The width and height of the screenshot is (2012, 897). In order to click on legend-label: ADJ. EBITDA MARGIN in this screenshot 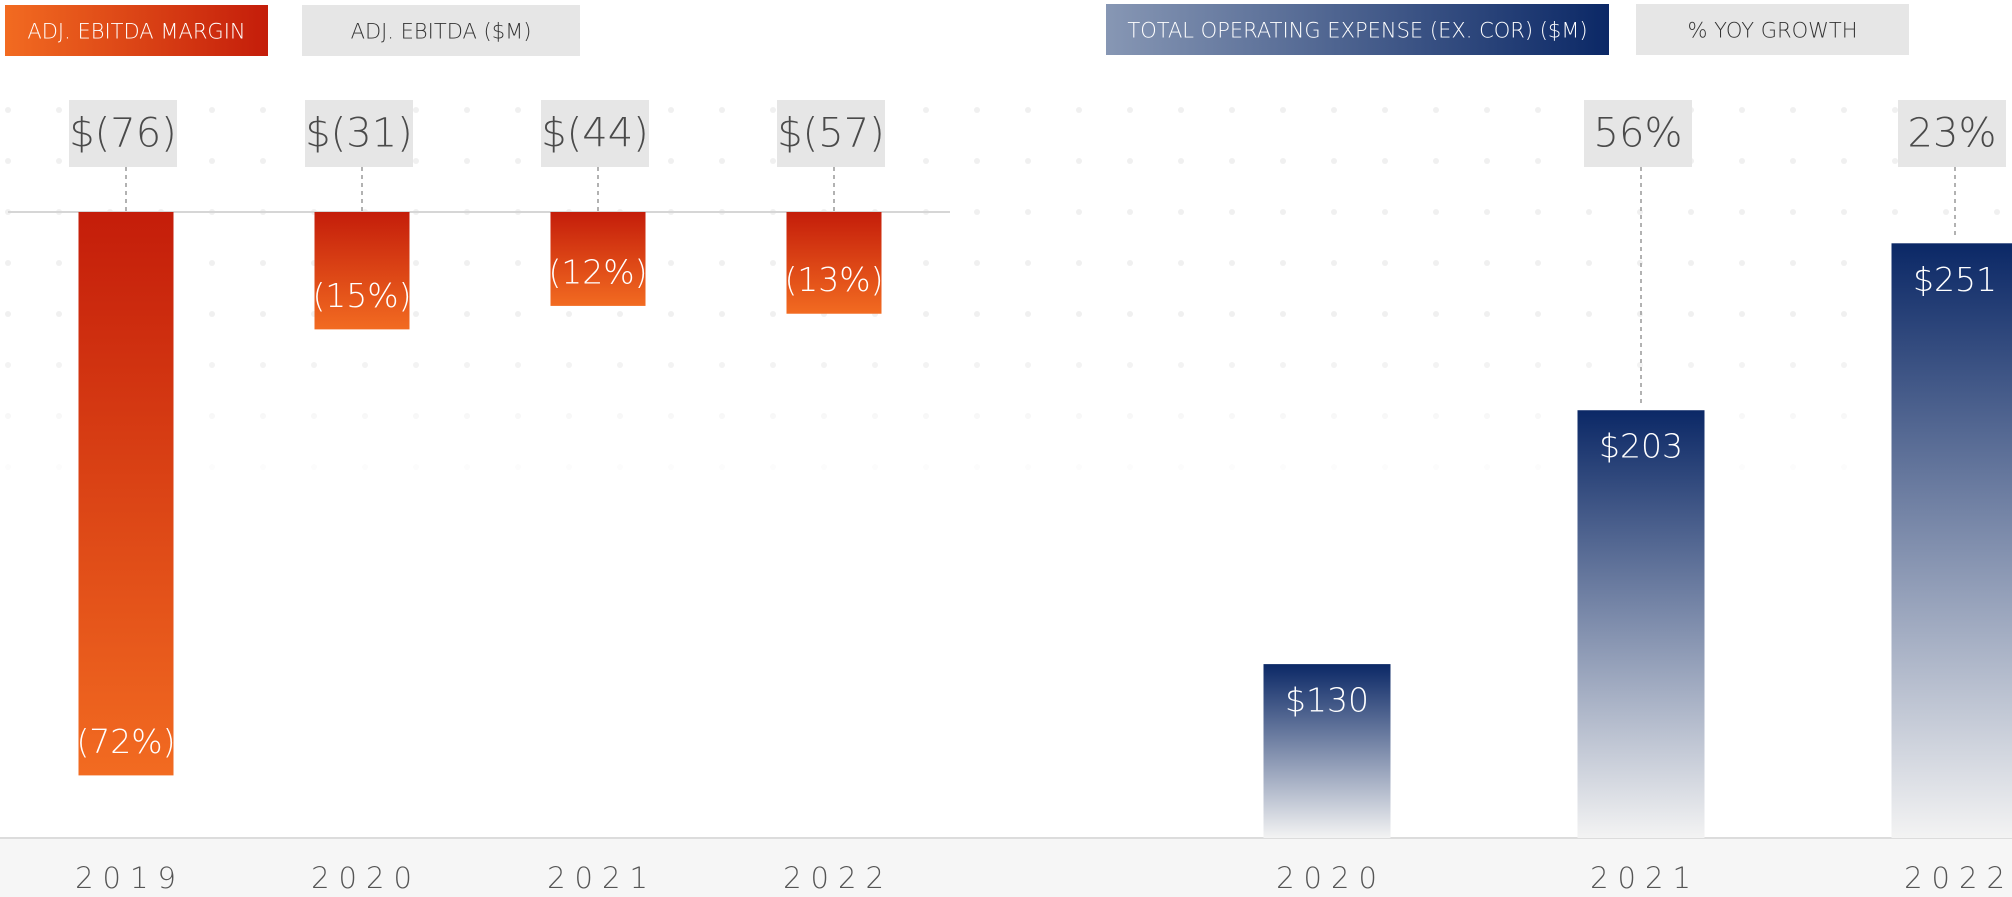, I will do `click(136, 32)`.